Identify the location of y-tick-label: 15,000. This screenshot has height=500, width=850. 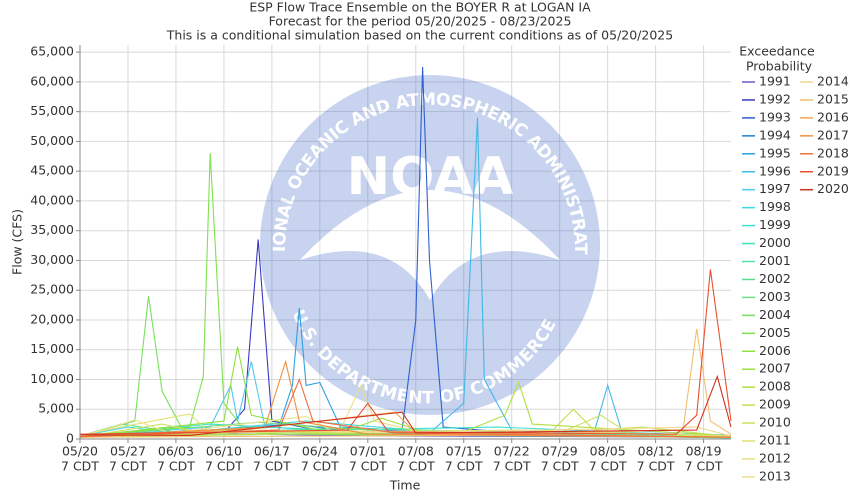
(52, 348).